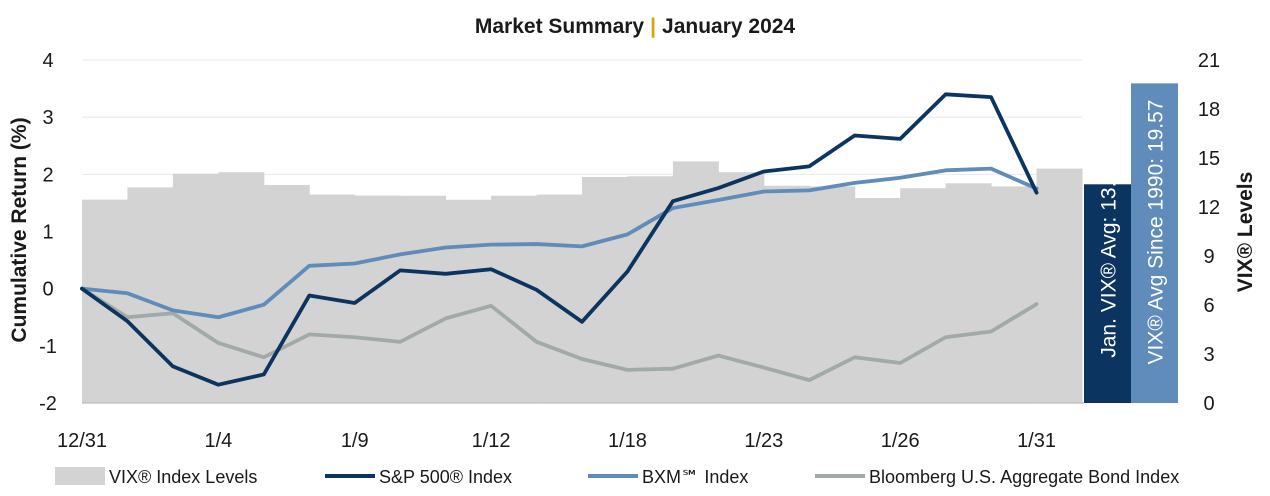 The width and height of the screenshot is (1270, 496). Describe the element at coordinates (47, 175) in the screenshot. I see `y-tick-label: 2` at that location.